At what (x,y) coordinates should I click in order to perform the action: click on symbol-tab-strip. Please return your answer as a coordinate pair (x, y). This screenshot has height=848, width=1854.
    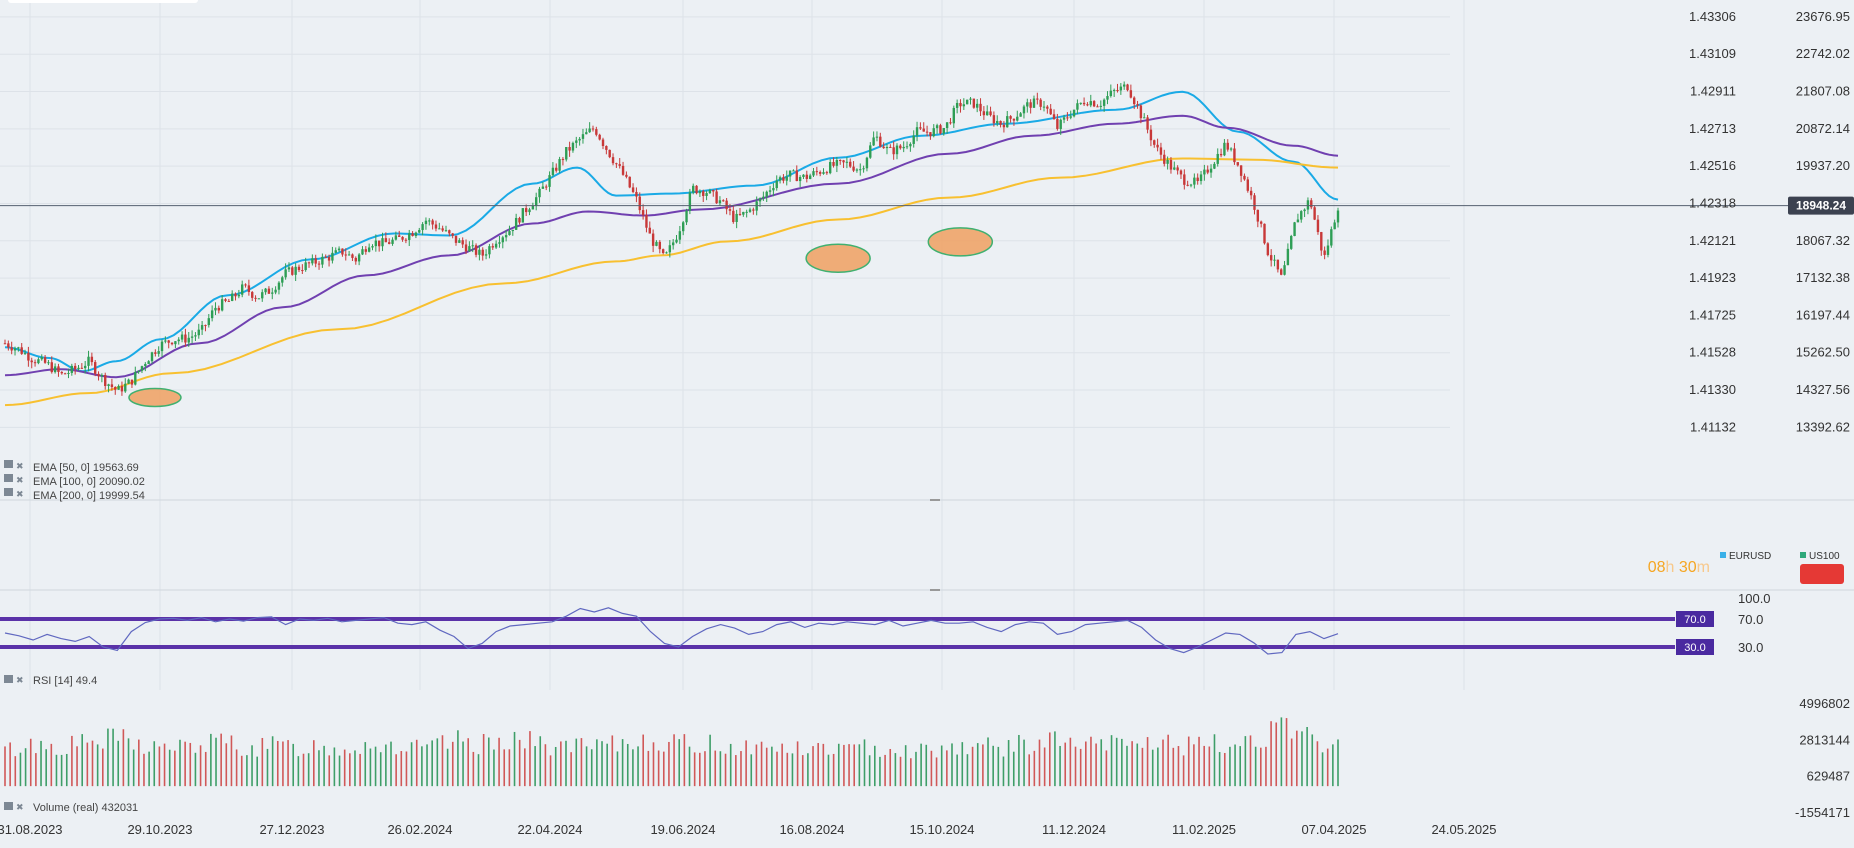
    Looking at the image, I should click on (103, 1).